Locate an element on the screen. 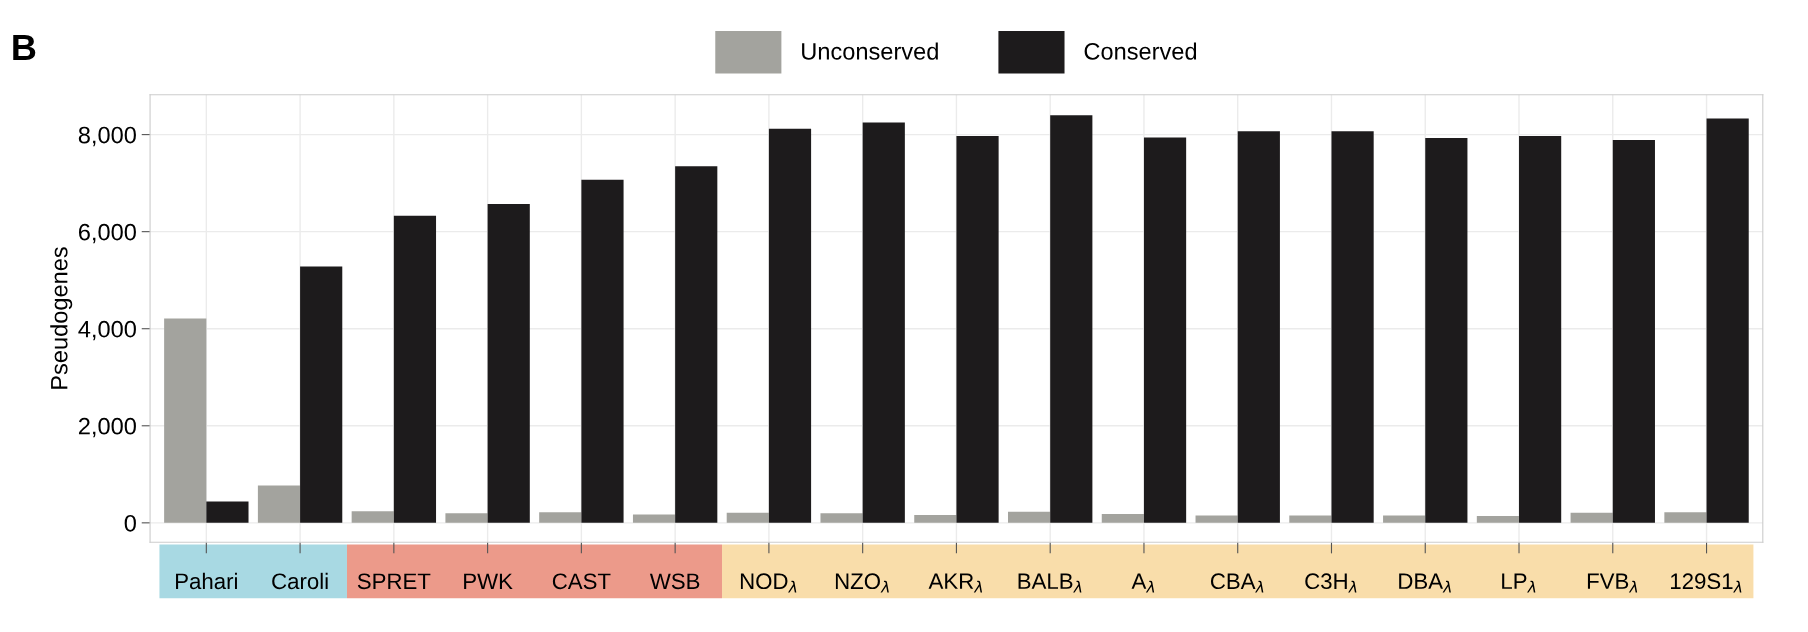  legend-label: Conserved is located at coordinates (1140, 51).